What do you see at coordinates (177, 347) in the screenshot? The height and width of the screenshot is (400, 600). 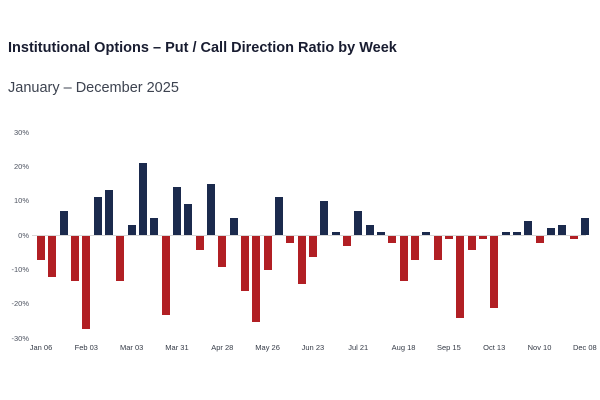 I see `x-tick-mar-31: Mar 31` at bounding box center [177, 347].